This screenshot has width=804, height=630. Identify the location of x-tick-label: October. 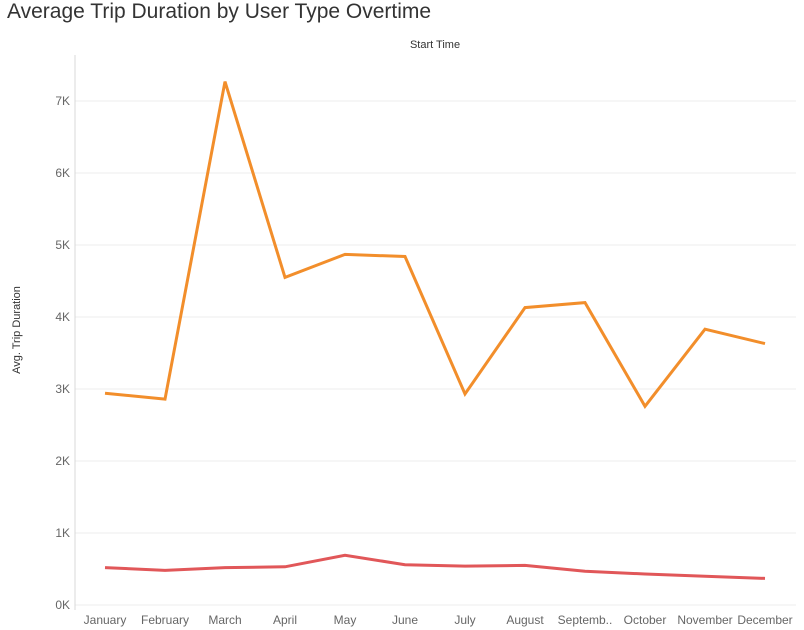
(645, 620).